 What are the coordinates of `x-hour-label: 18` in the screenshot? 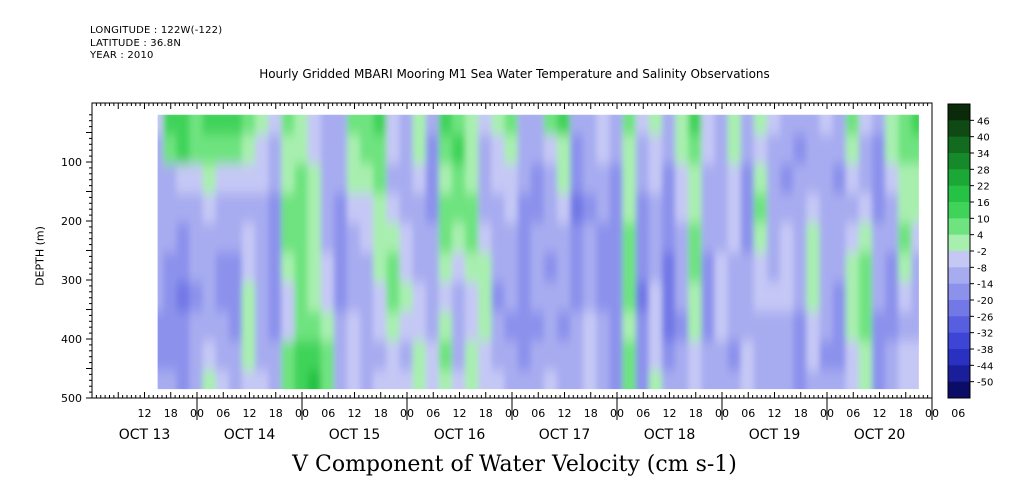 It's located at (801, 413).